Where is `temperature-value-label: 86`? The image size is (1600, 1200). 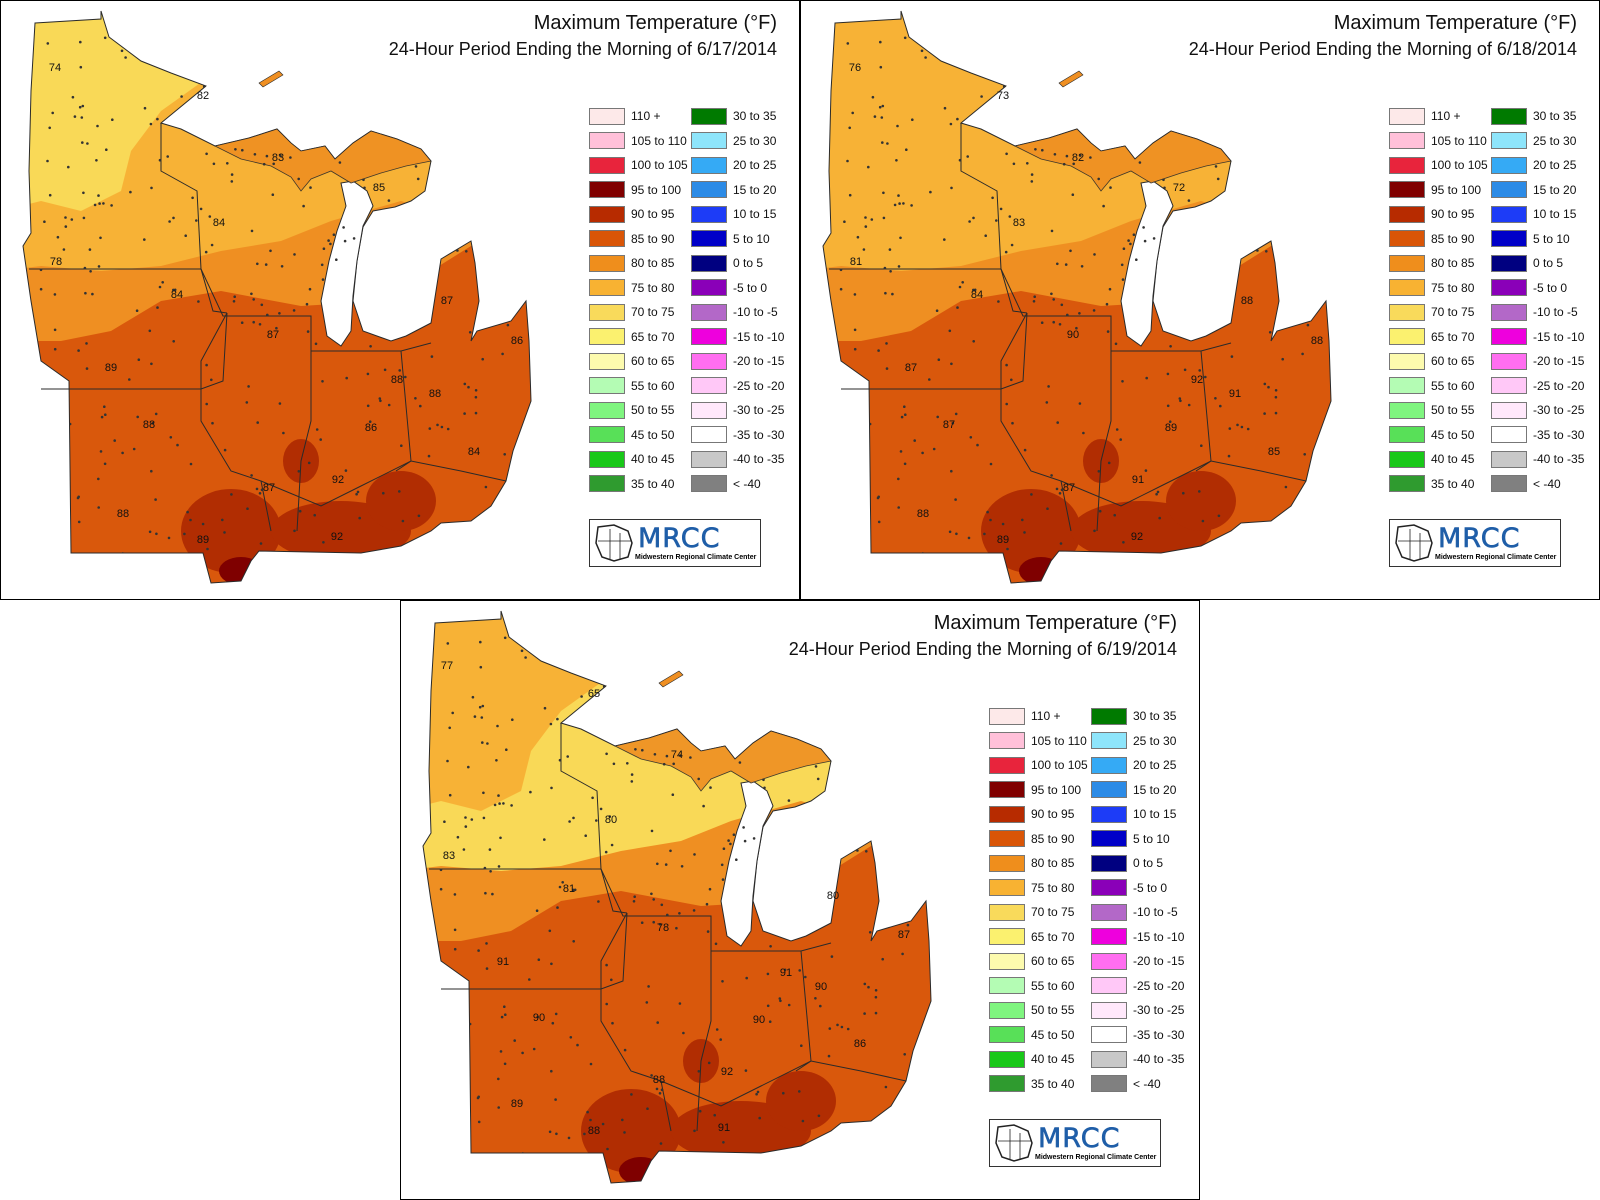 temperature-value-label: 86 is located at coordinates (517, 341).